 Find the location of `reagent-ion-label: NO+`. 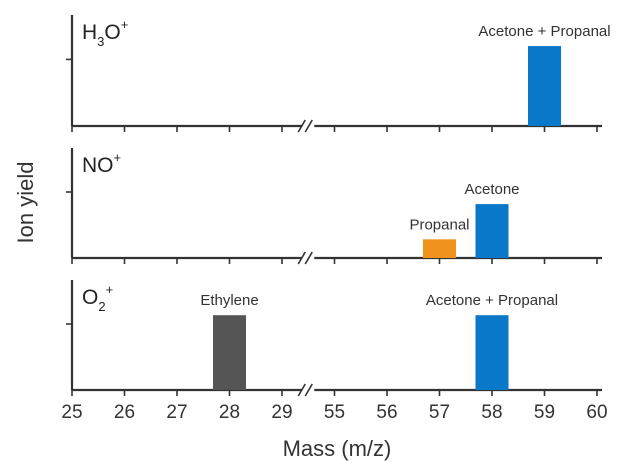

reagent-ion-label: NO+ is located at coordinates (101, 163).